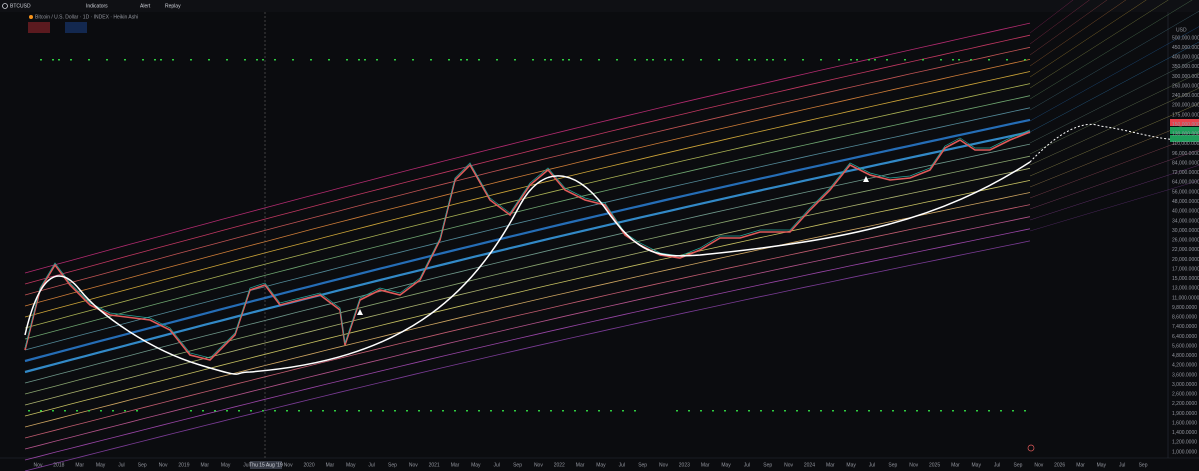 The width and height of the screenshot is (1199, 471). What do you see at coordinates (204, 465) in the screenshot?
I see `time-label: Mar` at bounding box center [204, 465].